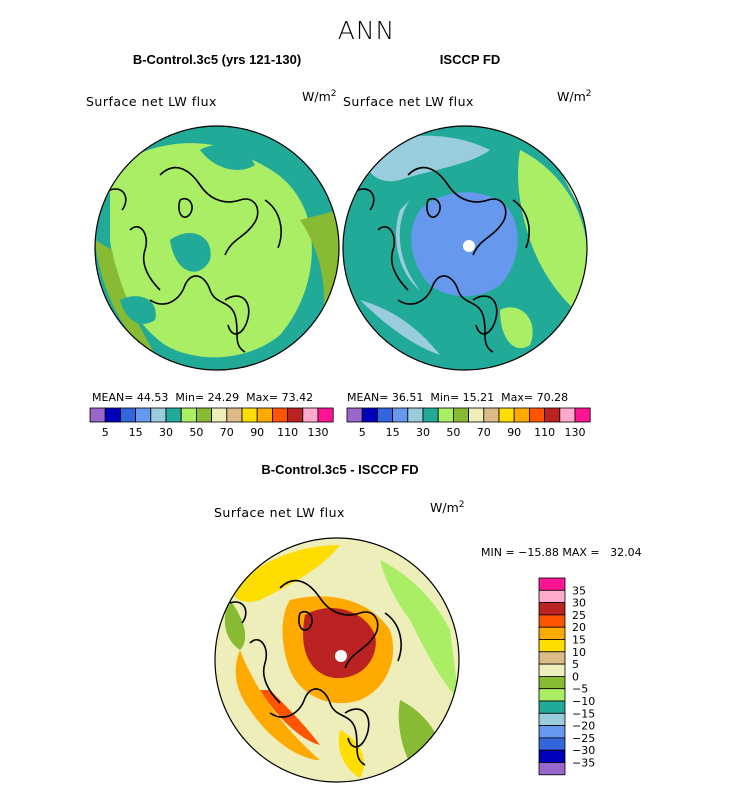 The width and height of the screenshot is (733, 789). I want to click on map1-border, so click(217, 248).